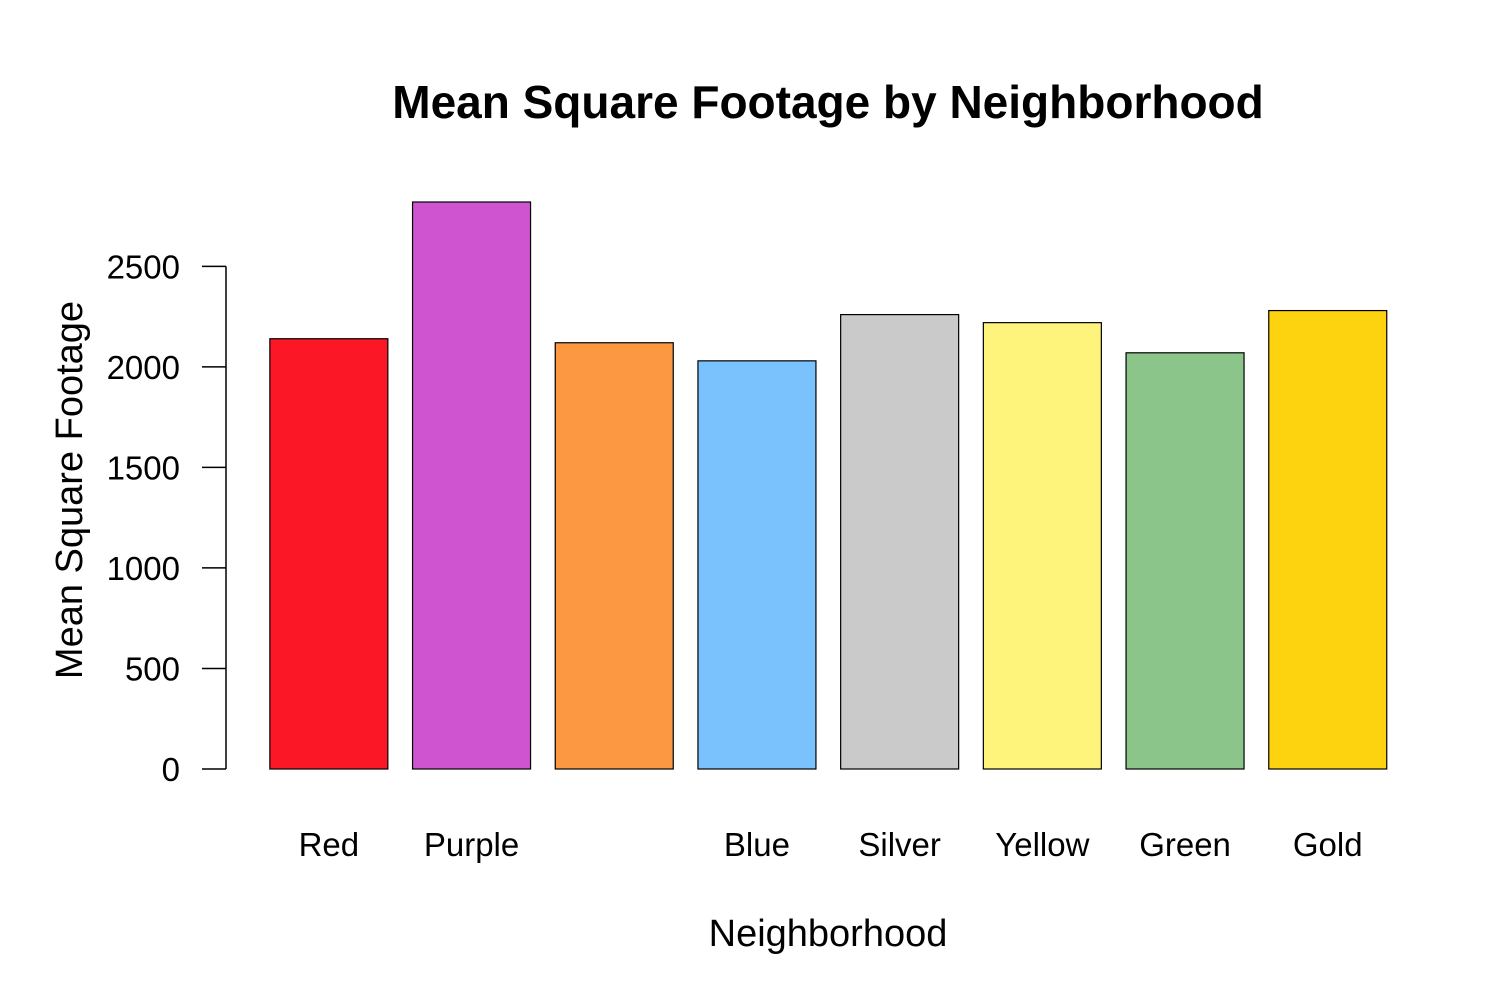  Describe the element at coordinates (1185, 844) in the screenshot. I see `x-tick-label: Green` at that location.